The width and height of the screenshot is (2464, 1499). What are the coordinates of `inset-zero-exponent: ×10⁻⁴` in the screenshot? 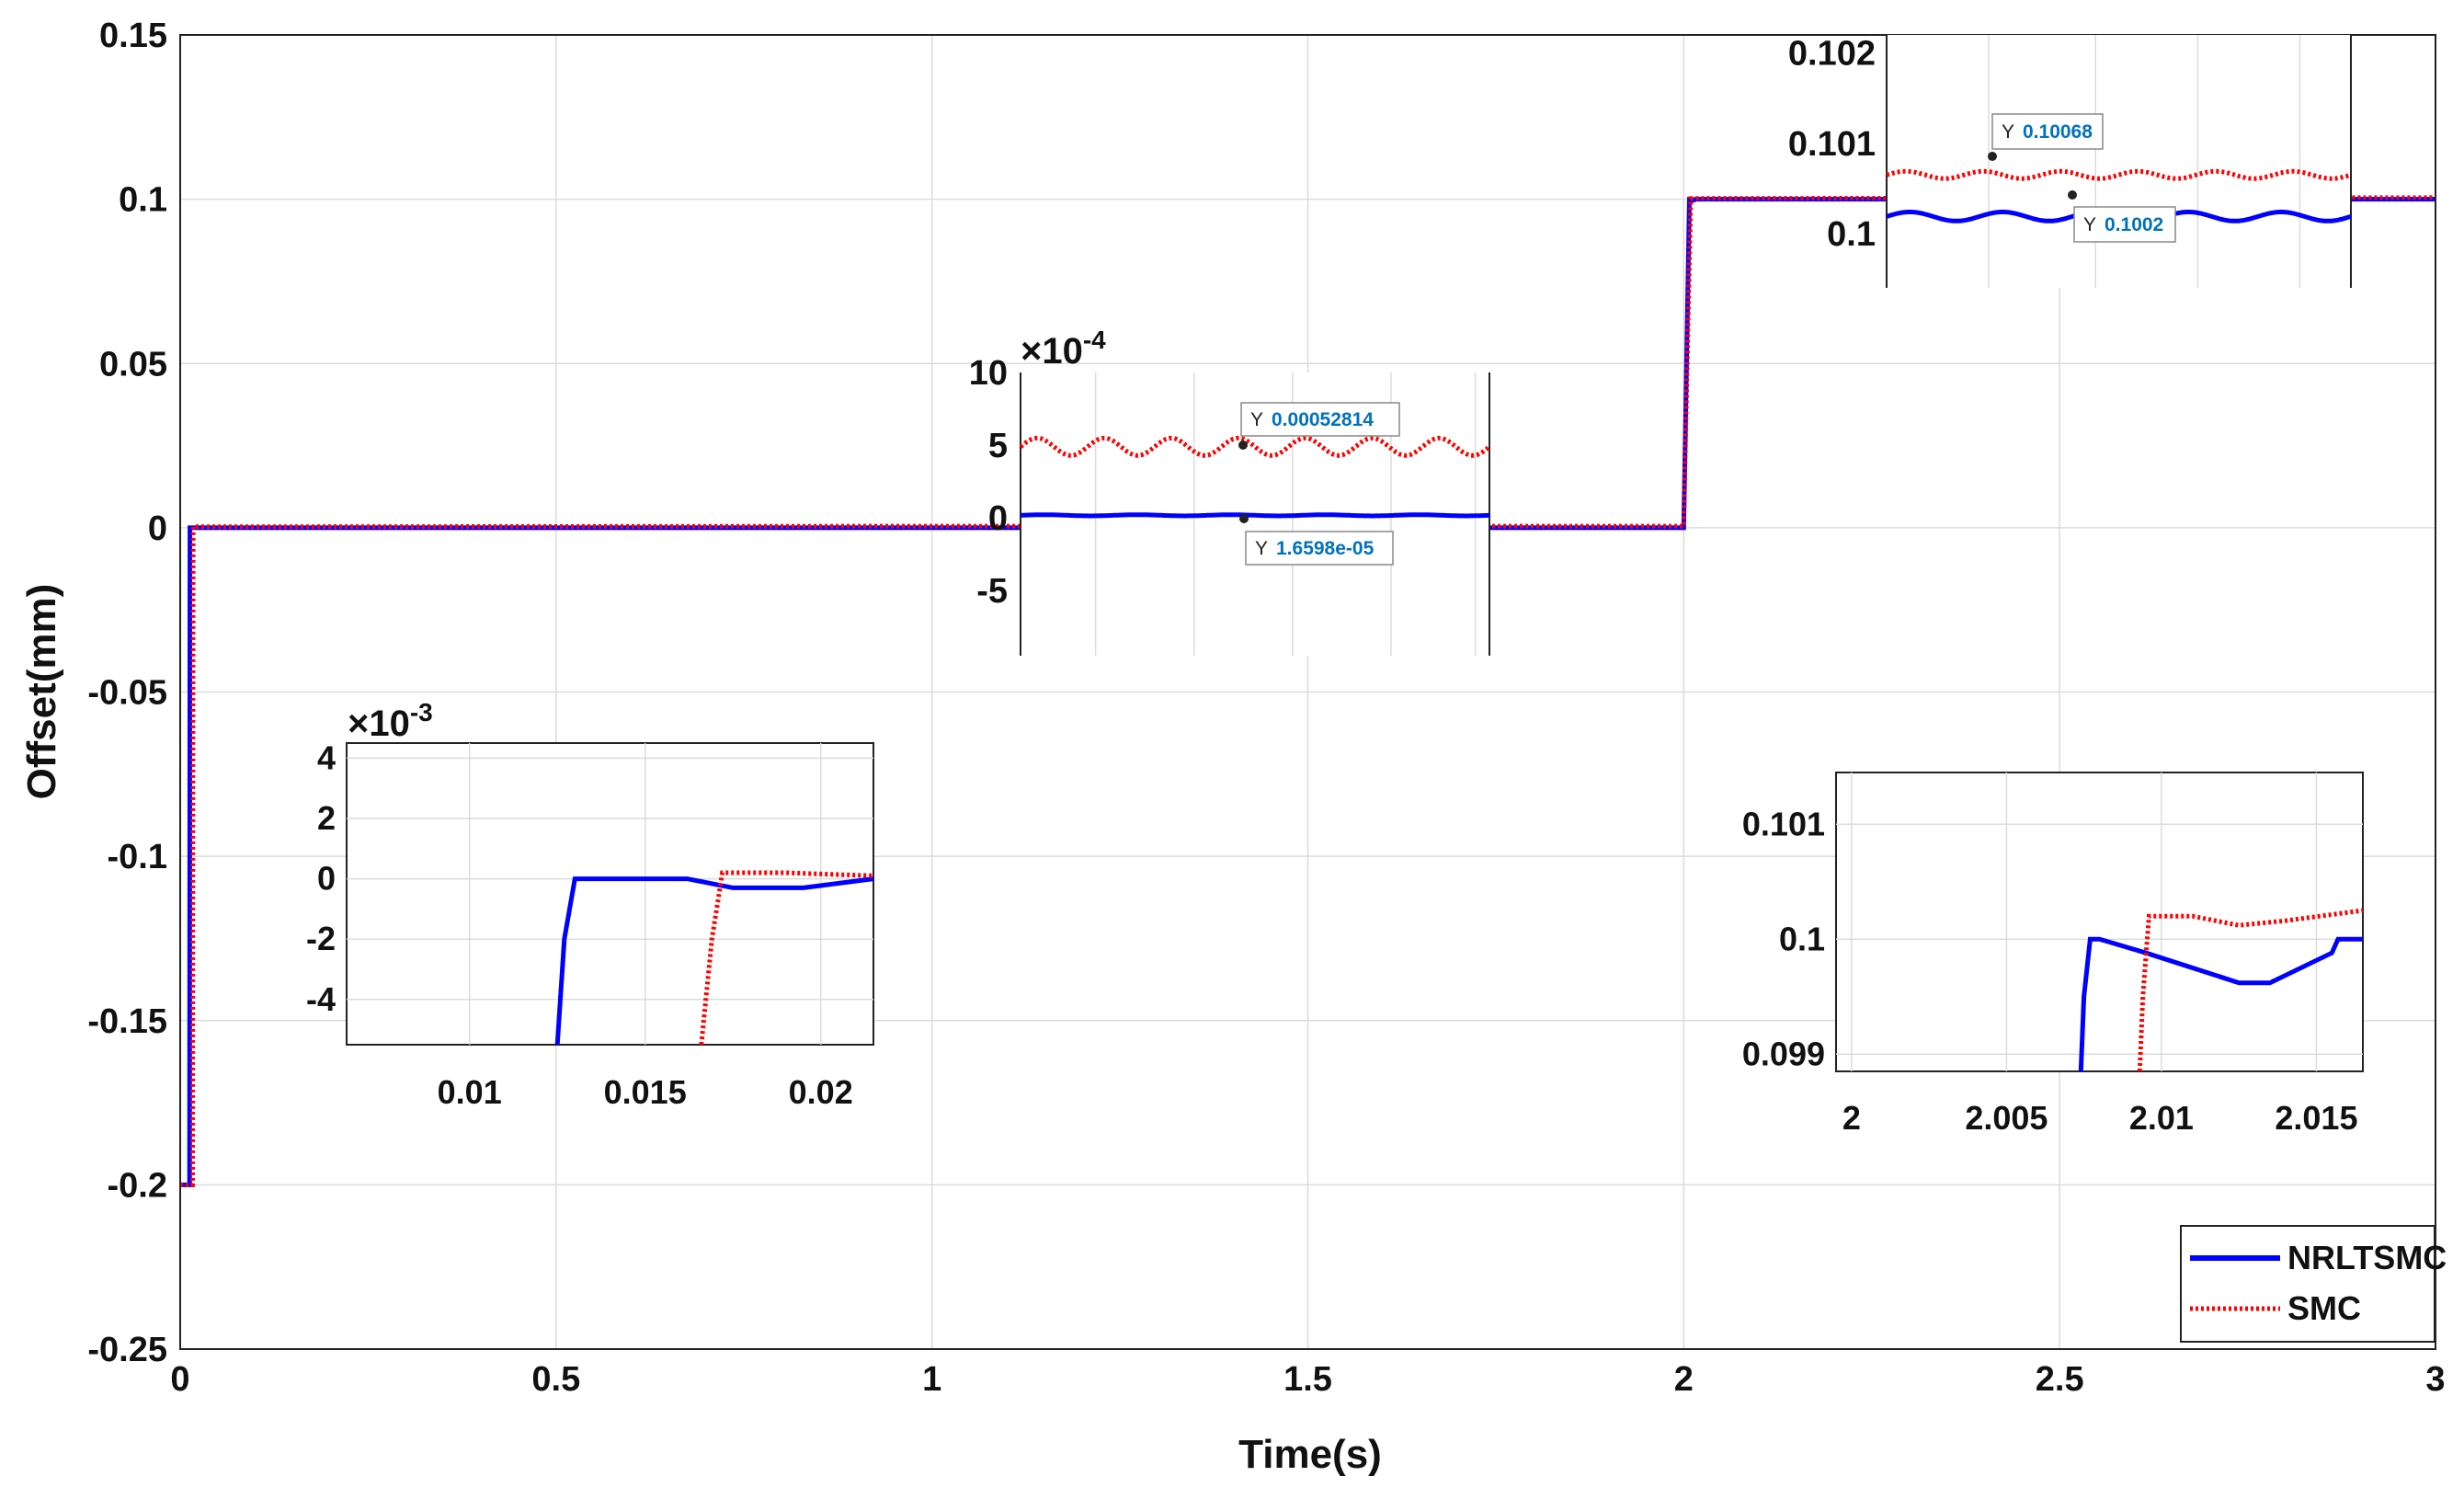 It's located at (1063, 349).